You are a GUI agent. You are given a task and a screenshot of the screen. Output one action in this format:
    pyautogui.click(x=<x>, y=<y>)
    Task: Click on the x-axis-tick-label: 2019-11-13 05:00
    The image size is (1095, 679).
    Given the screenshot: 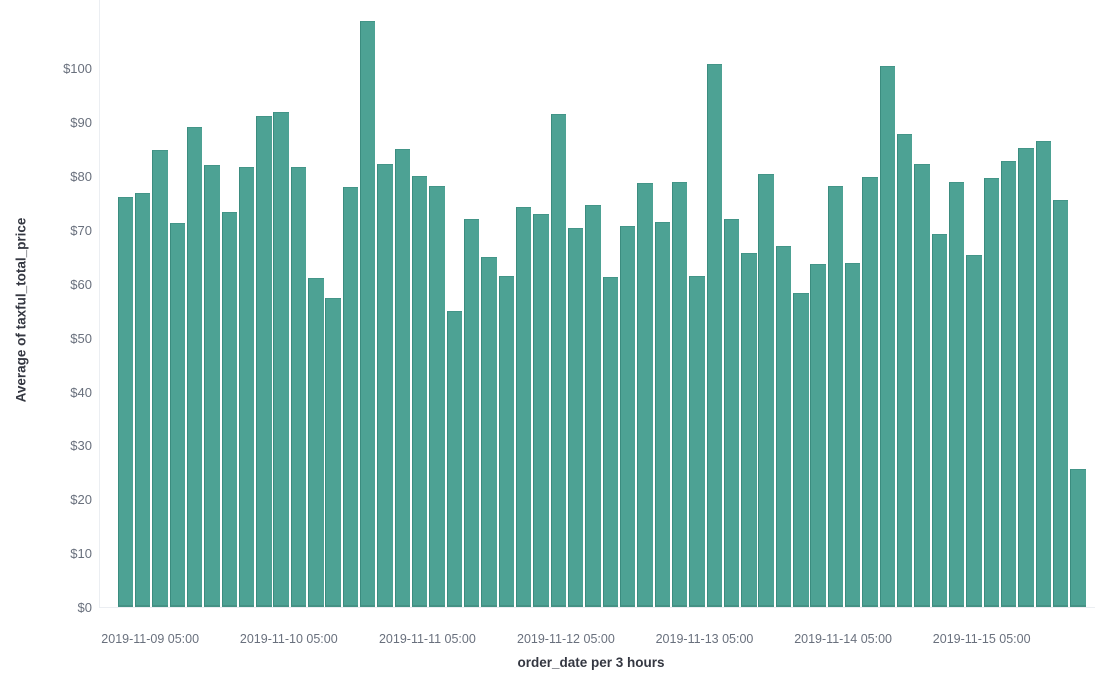 What is the action you would take?
    pyautogui.click(x=704, y=639)
    